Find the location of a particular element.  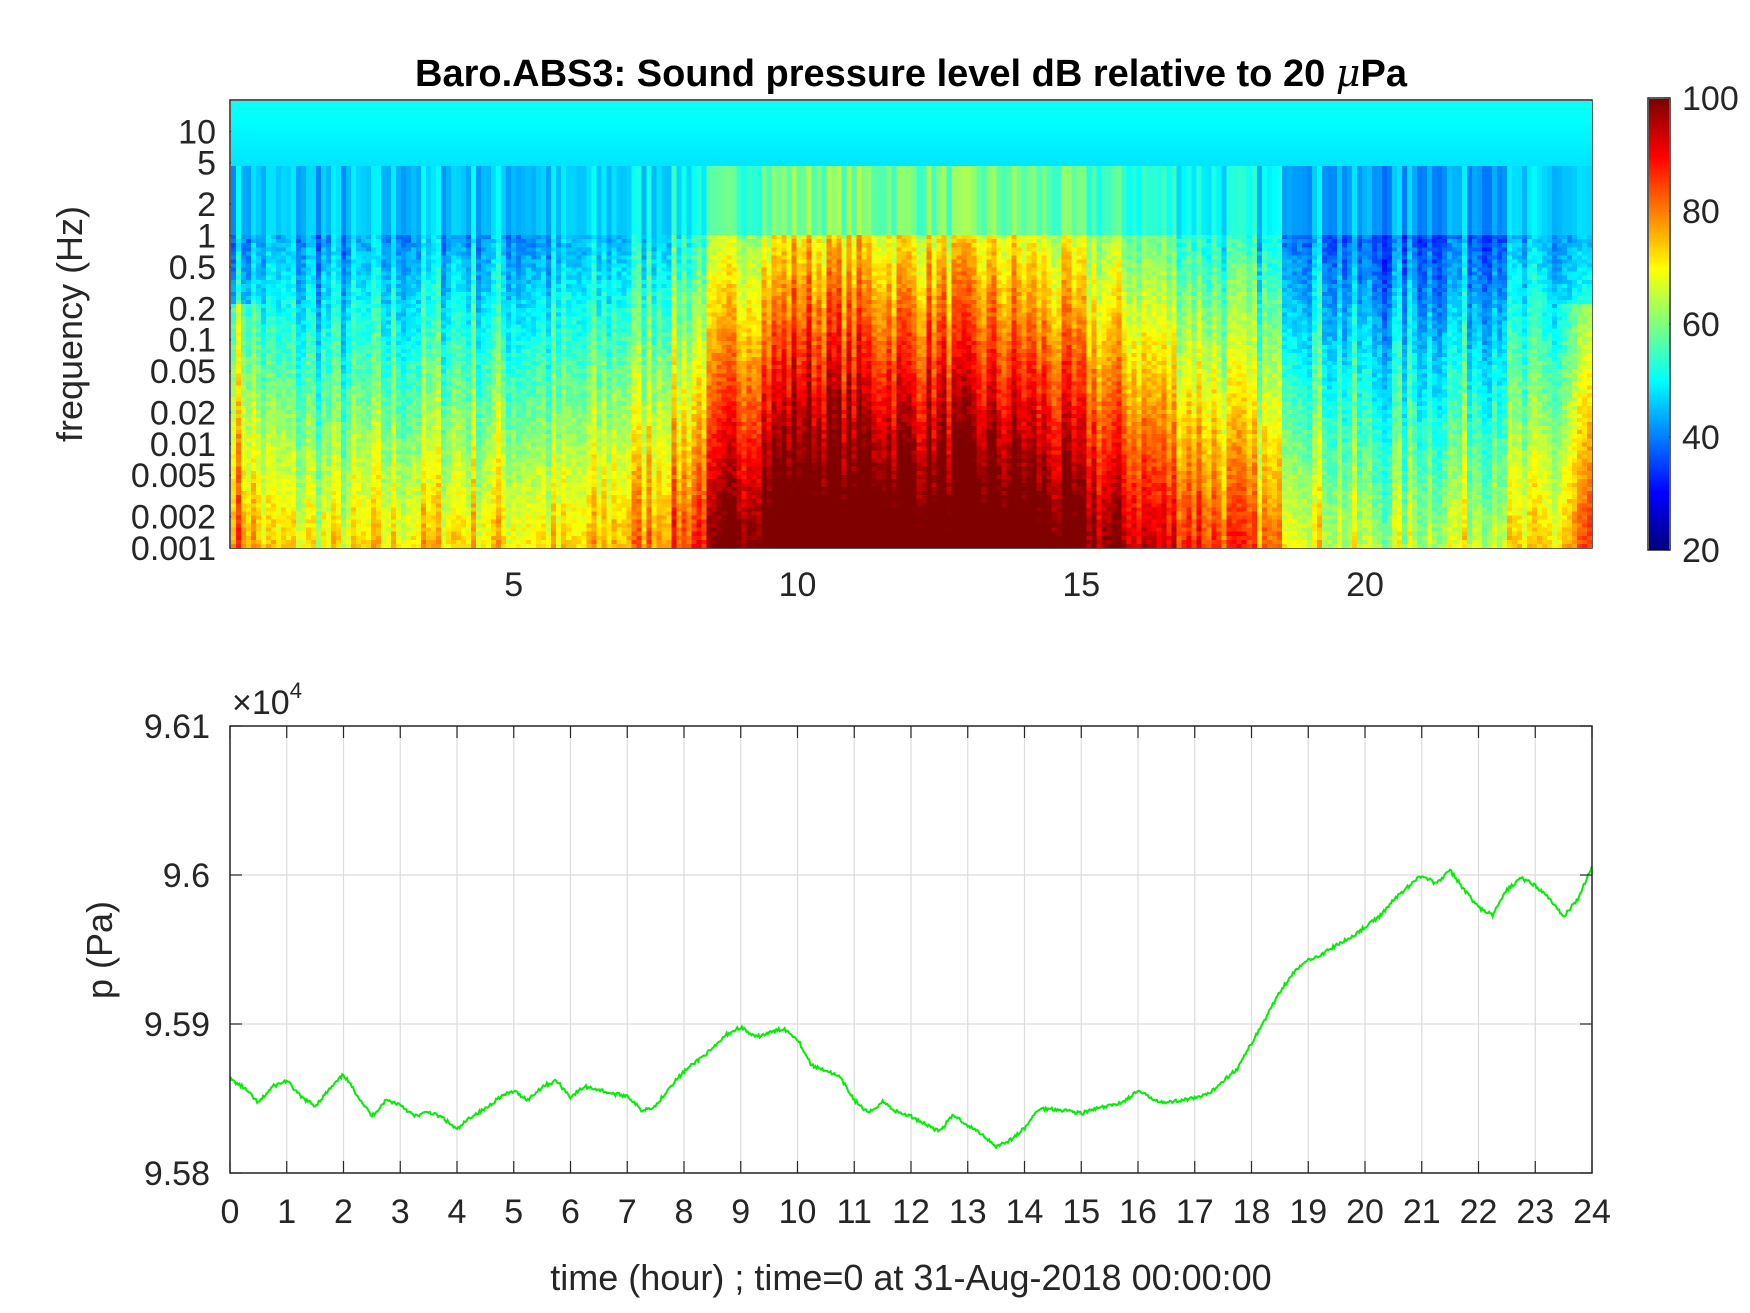

pressure-x-tick-label: 7 is located at coordinates (627, 1212).